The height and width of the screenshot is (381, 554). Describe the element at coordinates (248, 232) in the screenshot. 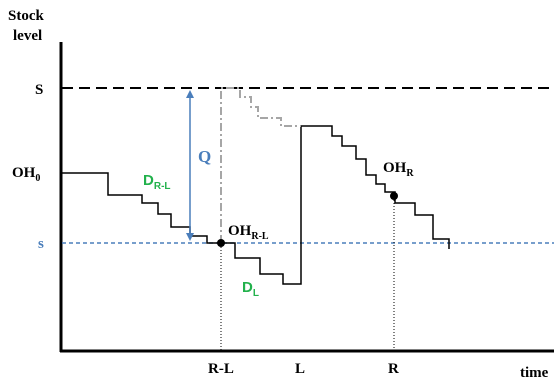

I see `OH-RL-label: OHR-L` at that location.